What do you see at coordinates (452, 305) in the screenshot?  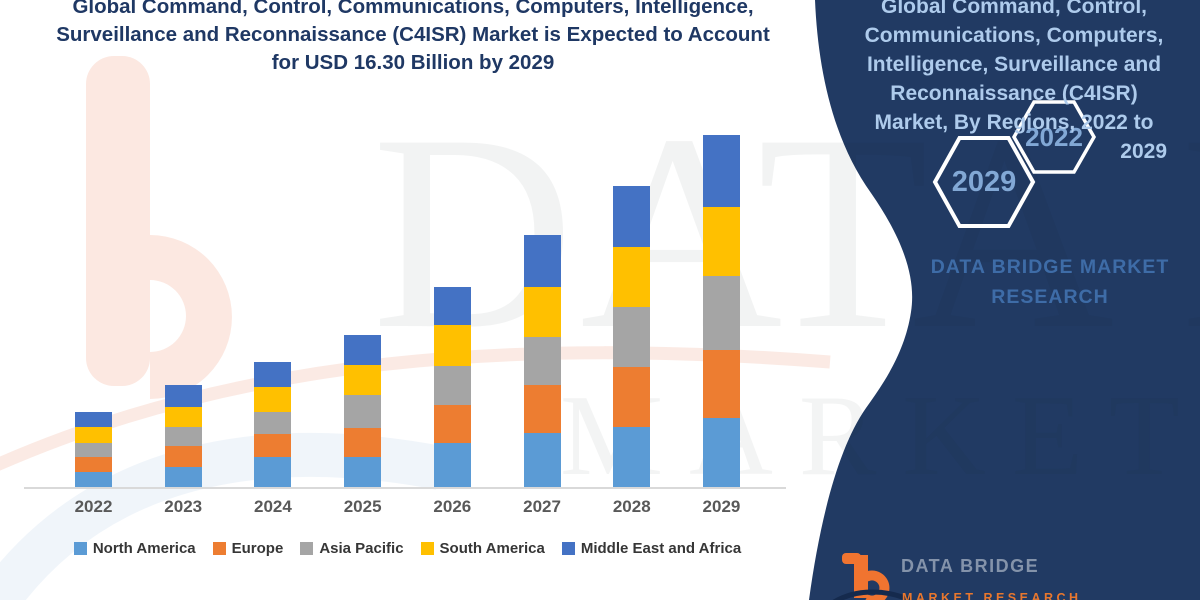 I see `segment-2026-middle-east-and-africa` at bounding box center [452, 305].